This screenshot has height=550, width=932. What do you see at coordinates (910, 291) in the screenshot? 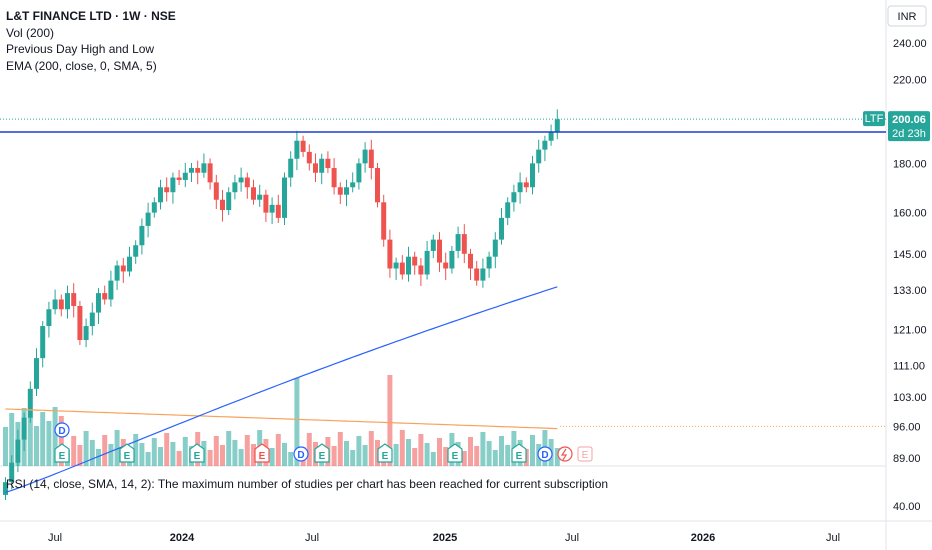
I see `price-tick-6: 133.00` at bounding box center [910, 291].